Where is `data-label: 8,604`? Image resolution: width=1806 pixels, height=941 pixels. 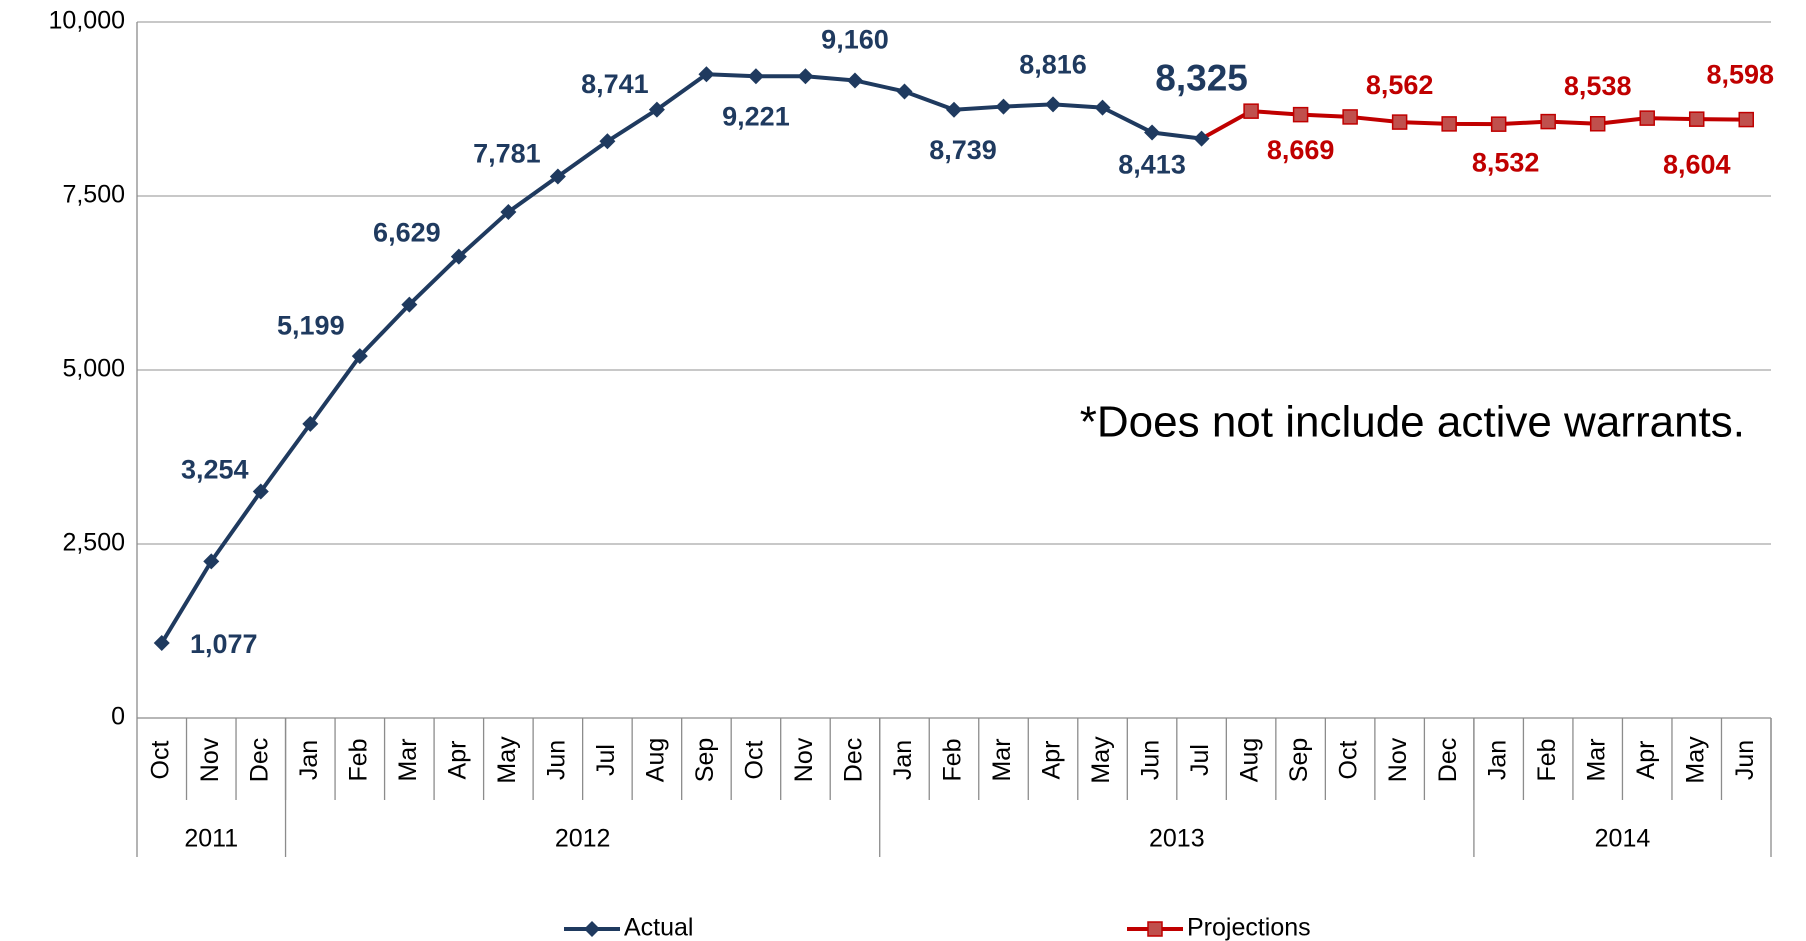
data-label: 8,604 is located at coordinates (1697, 164).